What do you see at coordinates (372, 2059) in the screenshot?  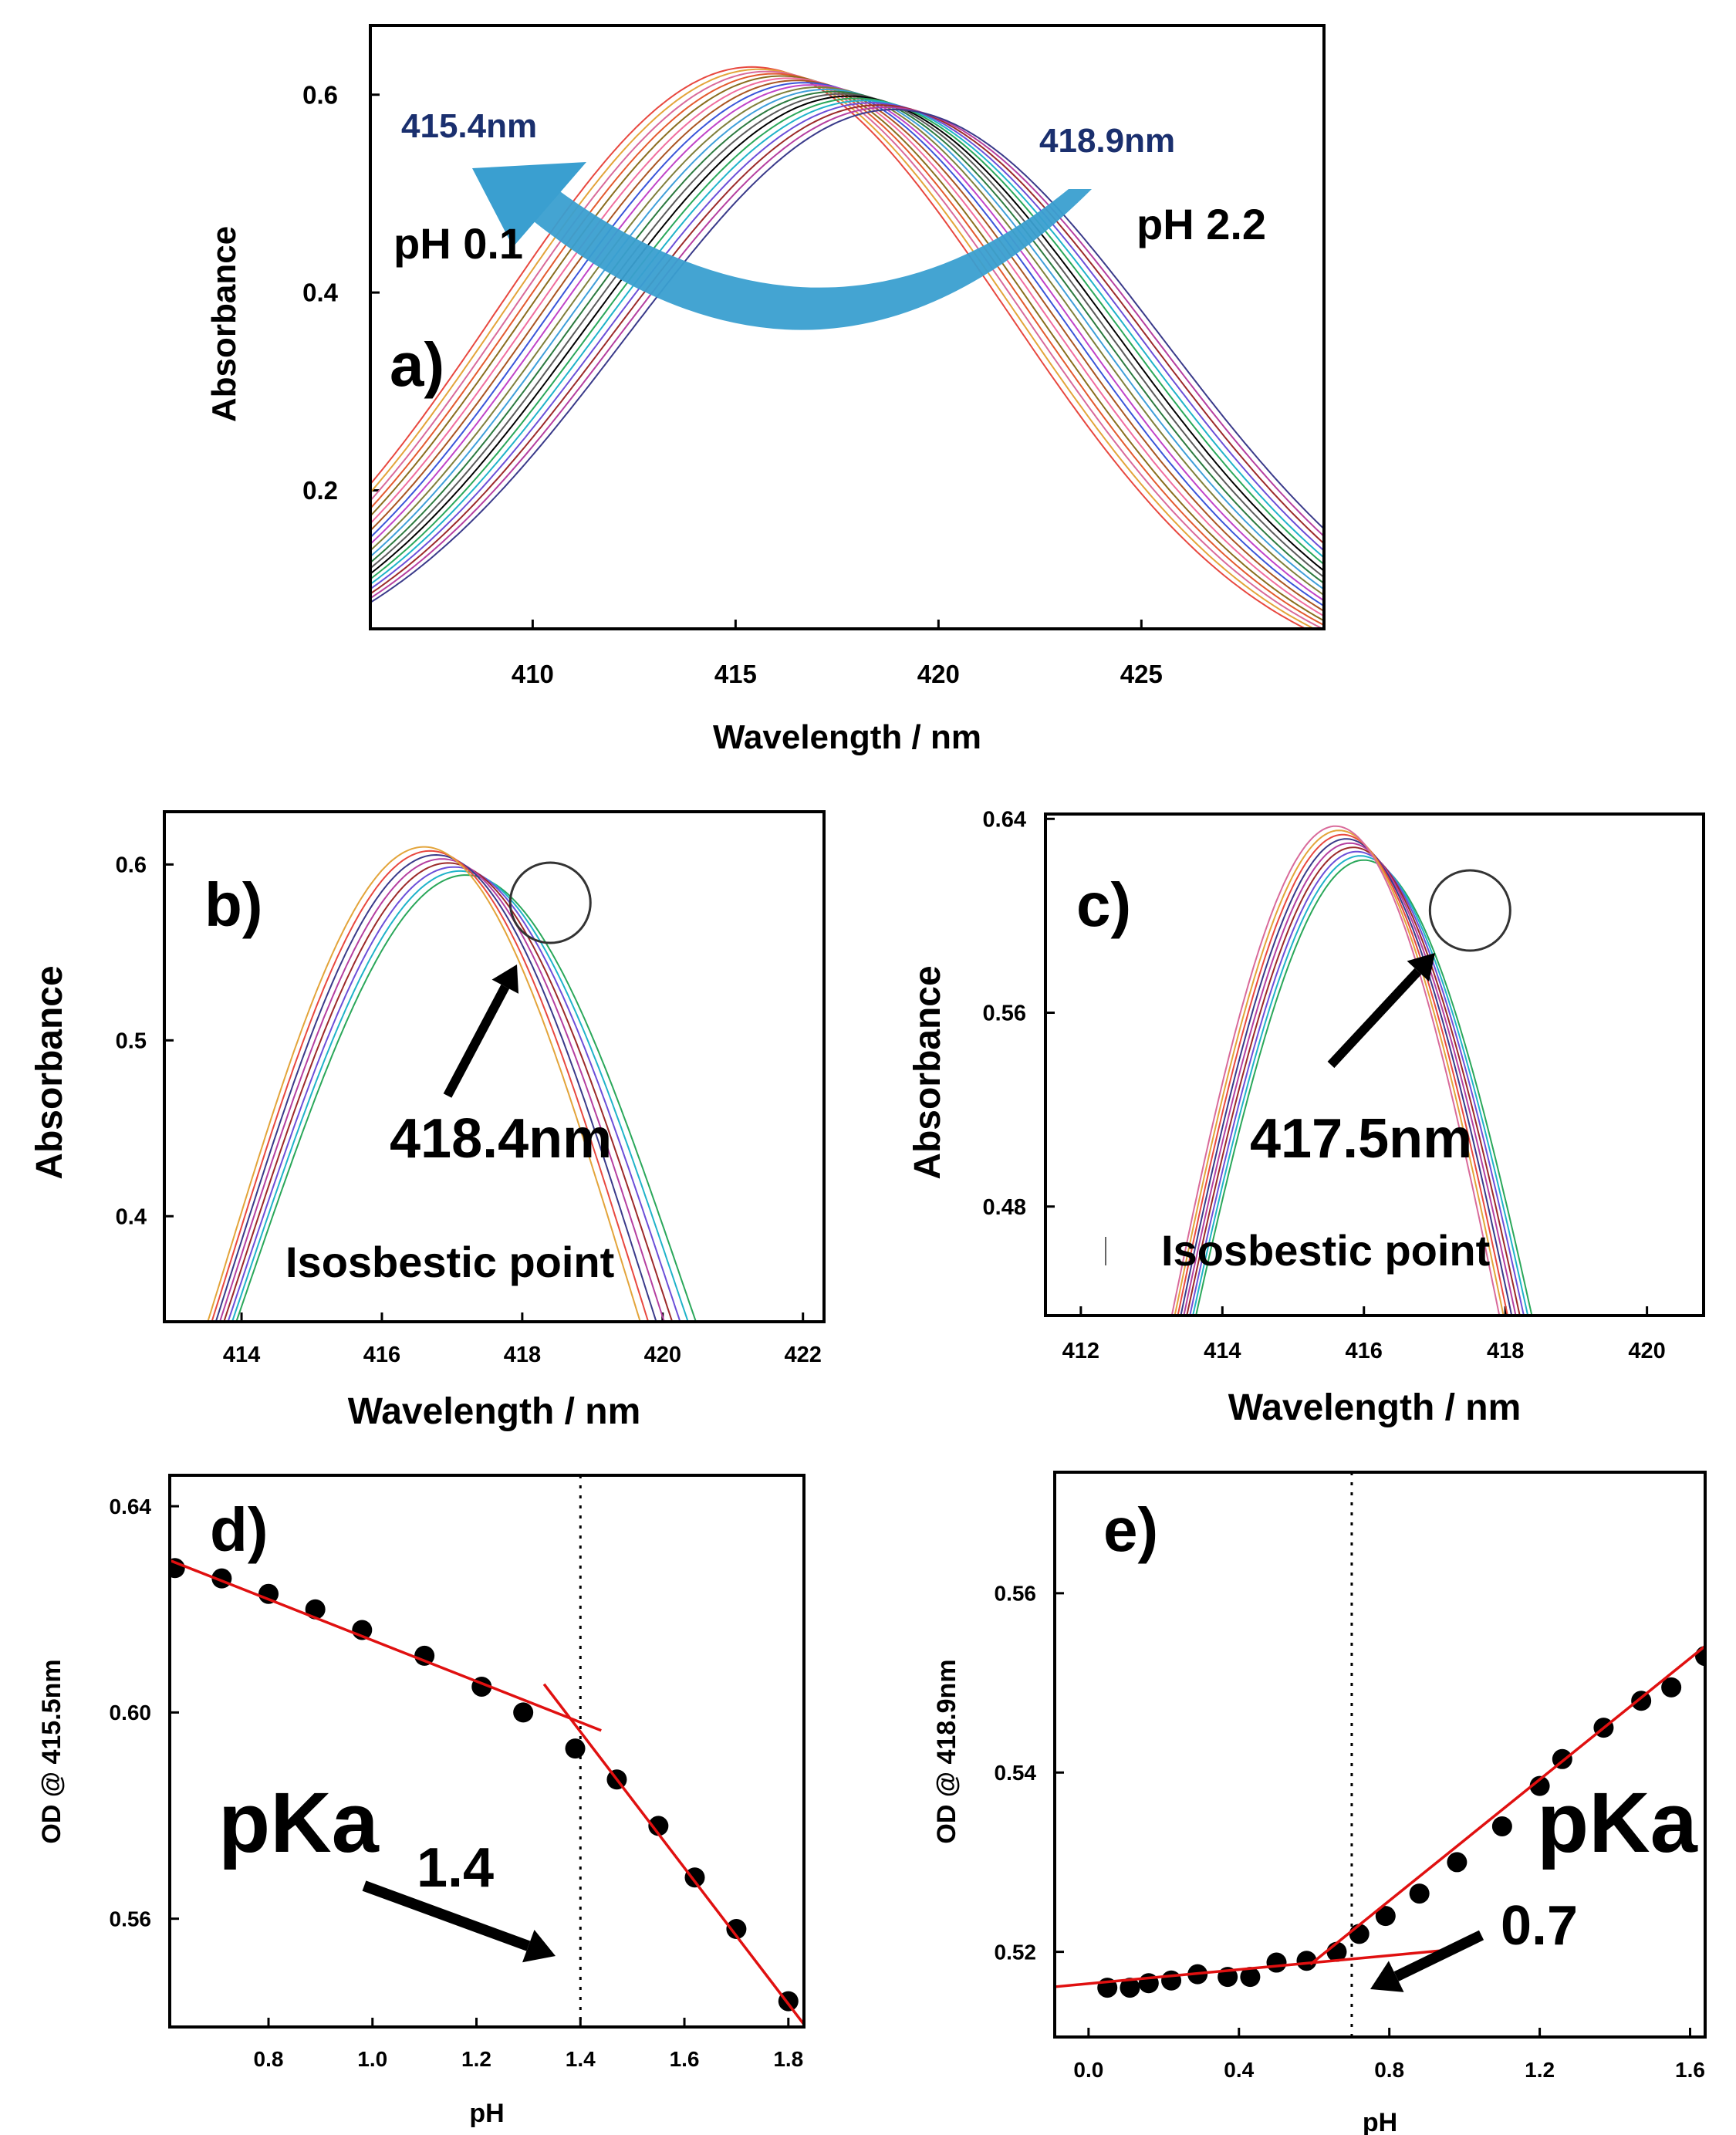 I see `x-tick-label: 1.0` at bounding box center [372, 2059].